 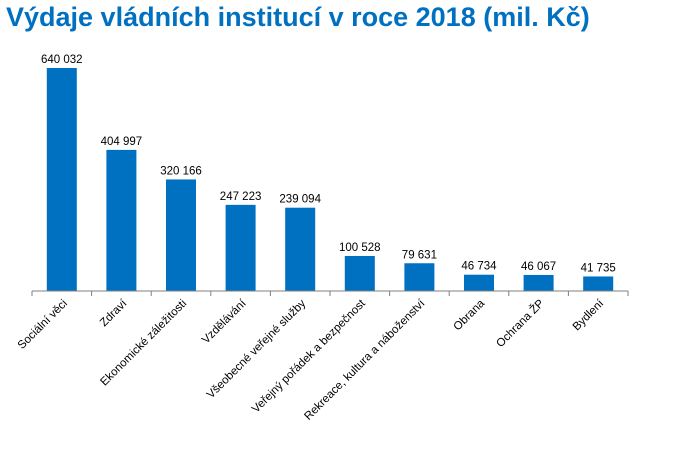 What do you see at coordinates (479, 267) in the screenshot?
I see `bar-value-label: 46 734` at bounding box center [479, 267].